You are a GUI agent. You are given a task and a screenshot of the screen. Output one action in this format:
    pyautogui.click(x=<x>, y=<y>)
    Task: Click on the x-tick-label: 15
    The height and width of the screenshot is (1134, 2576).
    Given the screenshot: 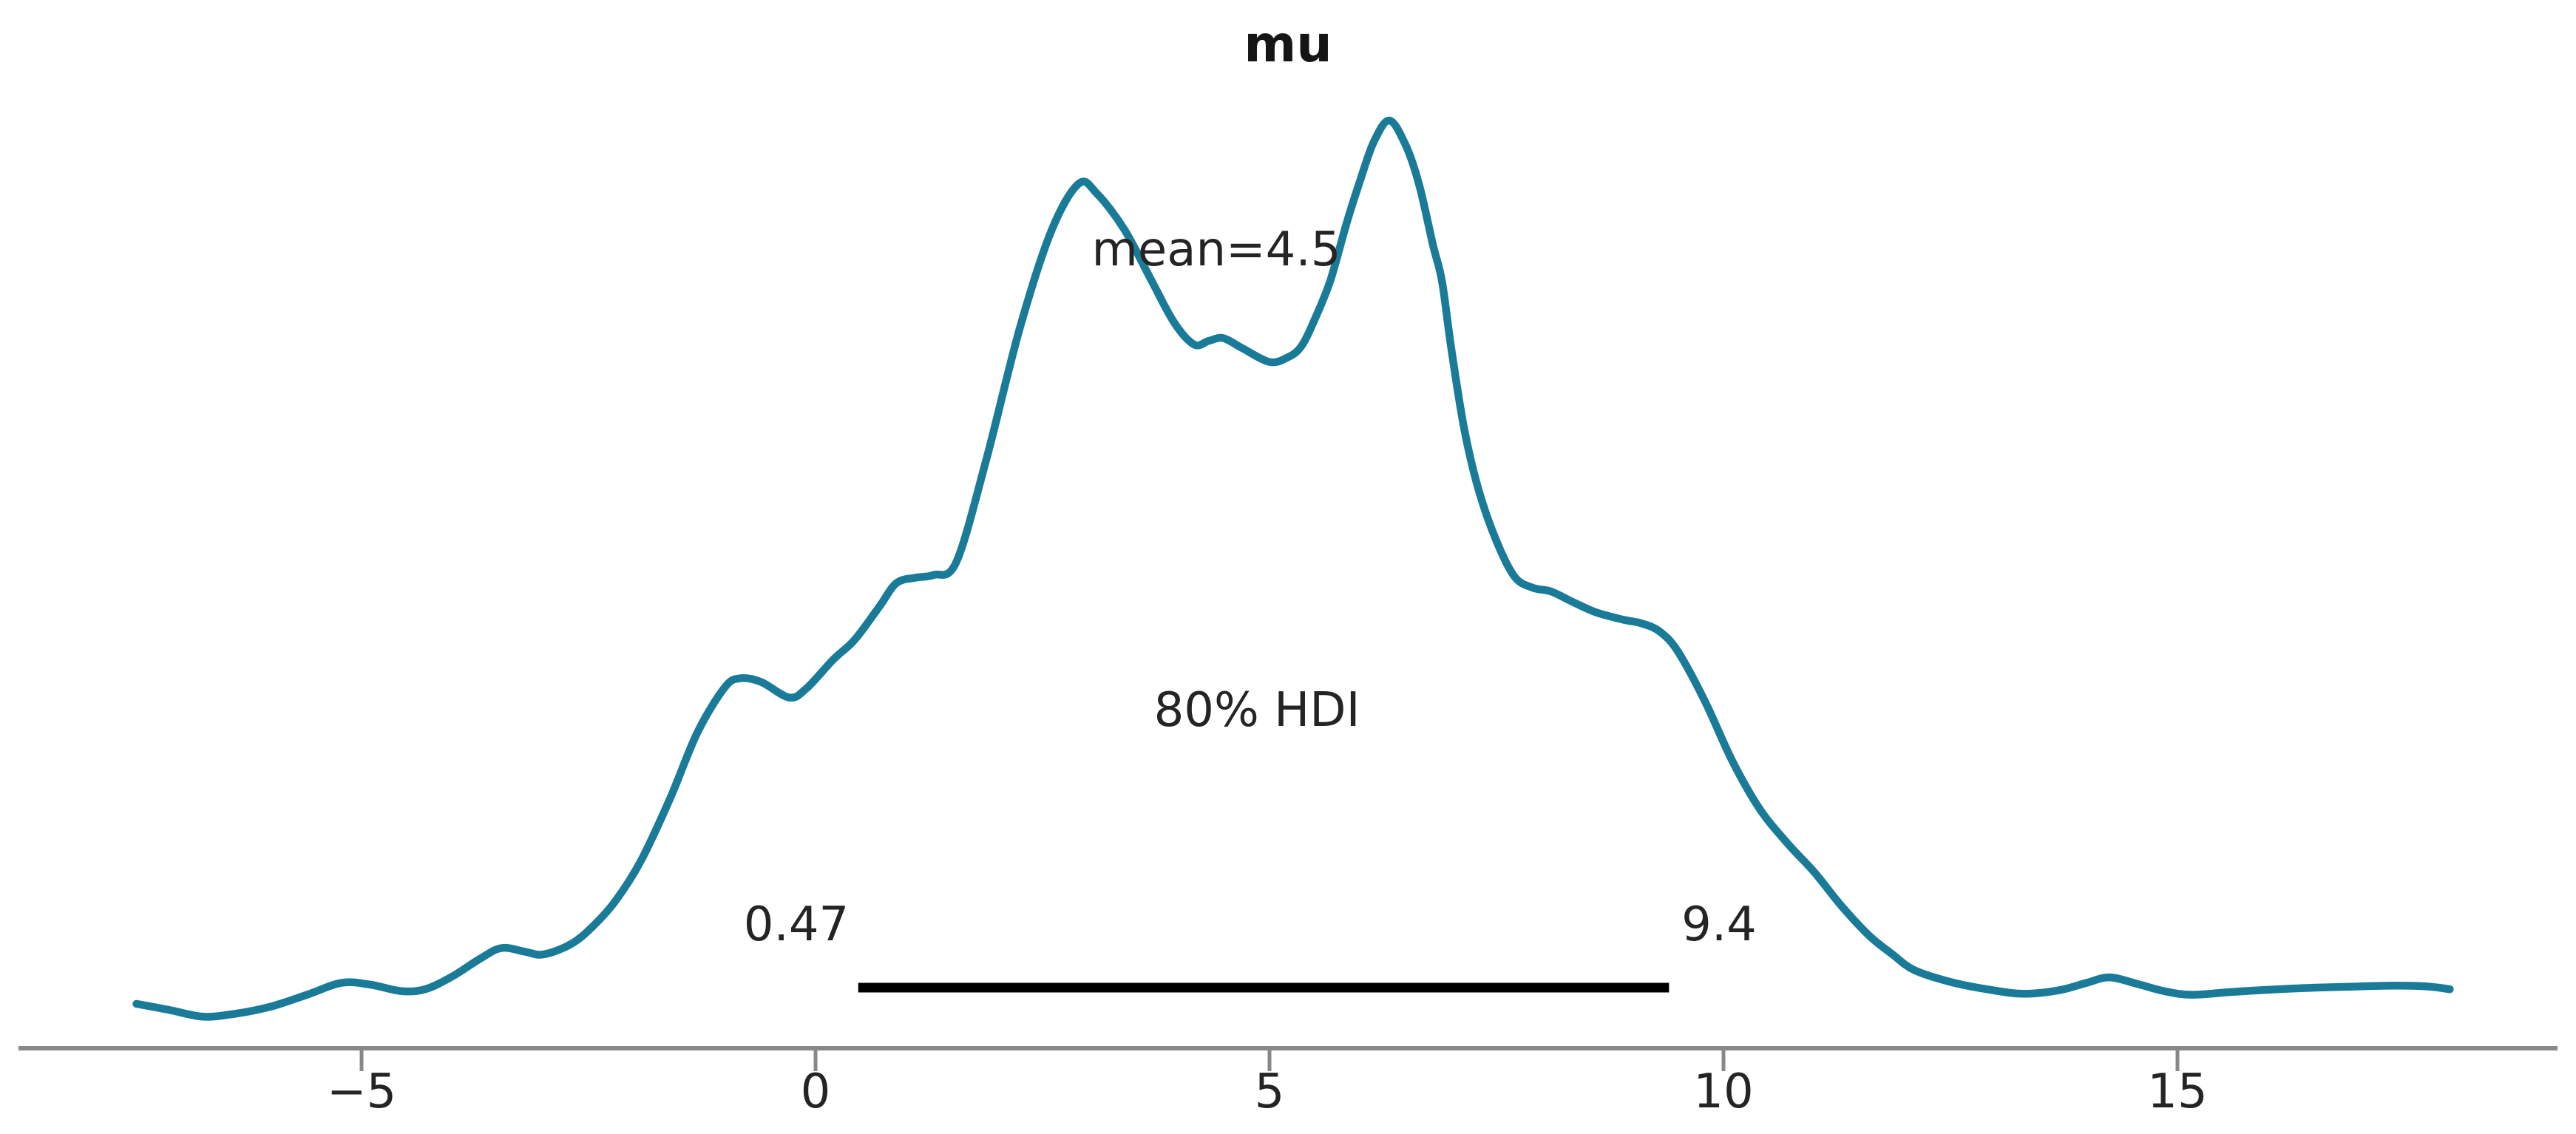 What is the action you would take?
    pyautogui.click(x=2177, y=1092)
    